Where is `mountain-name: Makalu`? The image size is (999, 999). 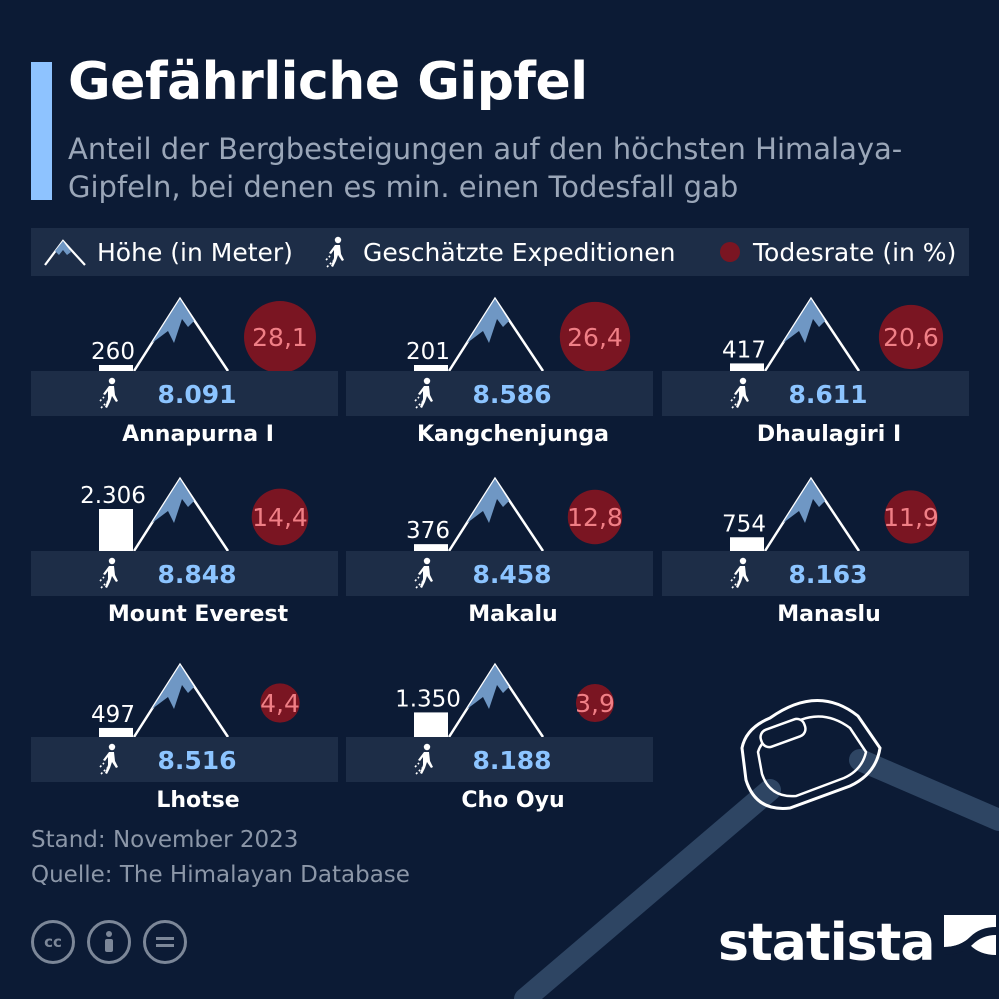 mountain-name: Makalu is located at coordinates (512, 614).